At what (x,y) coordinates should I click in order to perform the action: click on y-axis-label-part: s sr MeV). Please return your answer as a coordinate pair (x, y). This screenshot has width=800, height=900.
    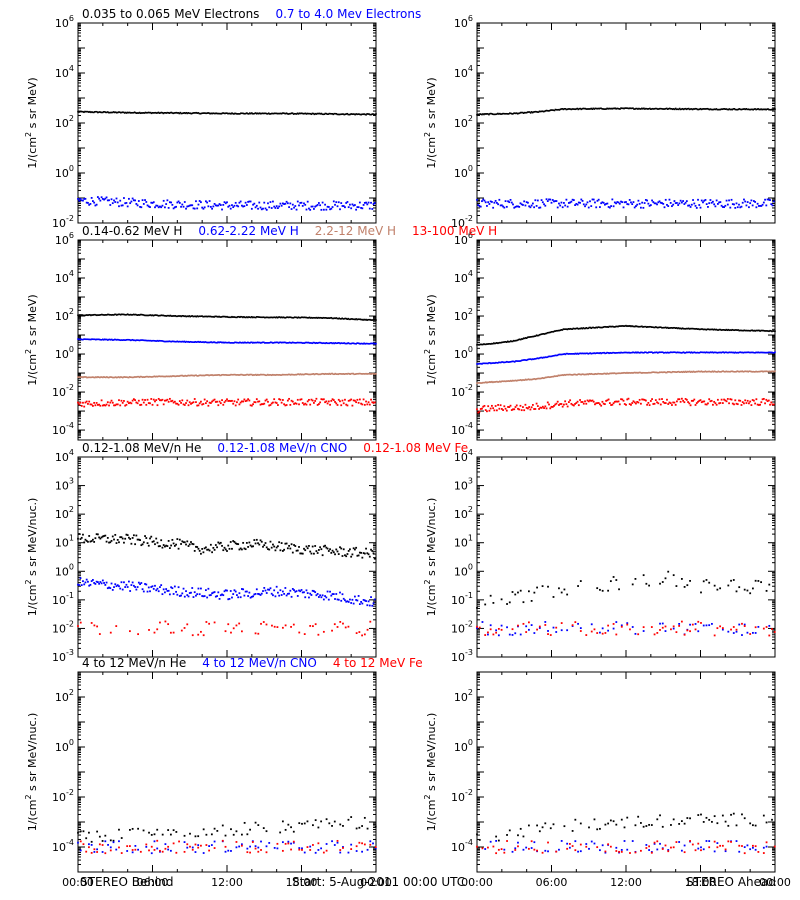
    Looking at the image, I should click on (431, 104).